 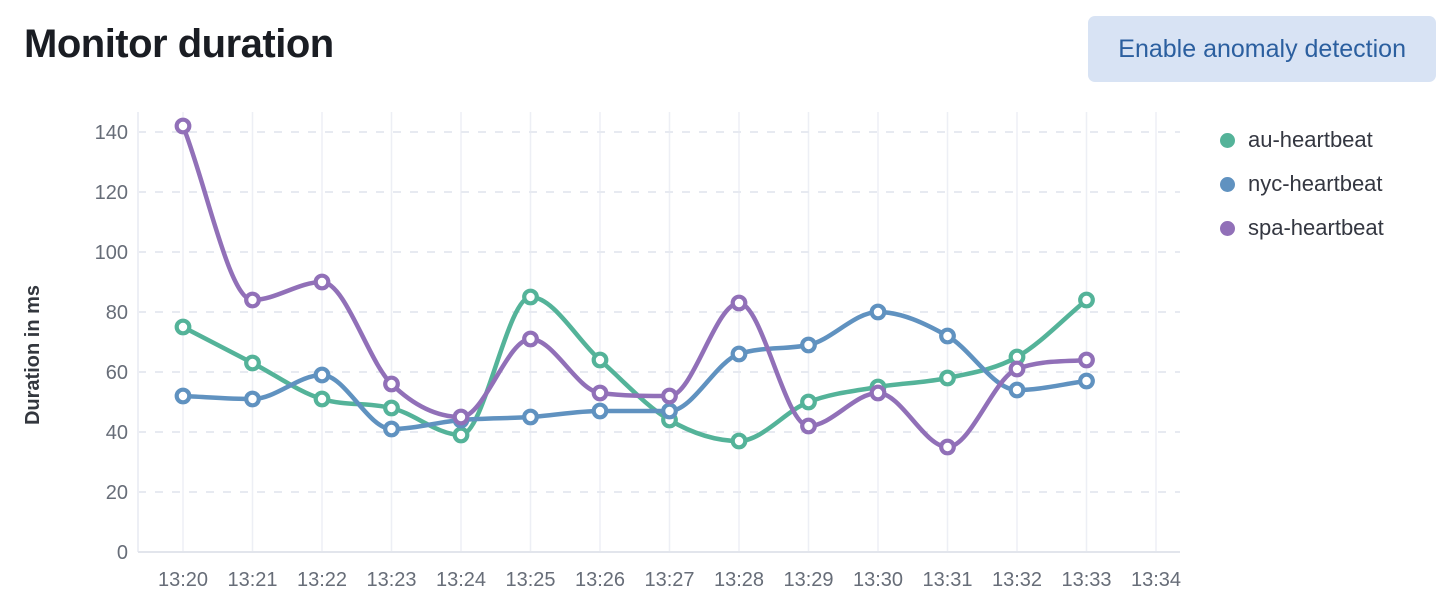 What do you see at coordinates (117, 373) in the screenshot?
I see `svg-text: 60` at bounding box center [117, 373].